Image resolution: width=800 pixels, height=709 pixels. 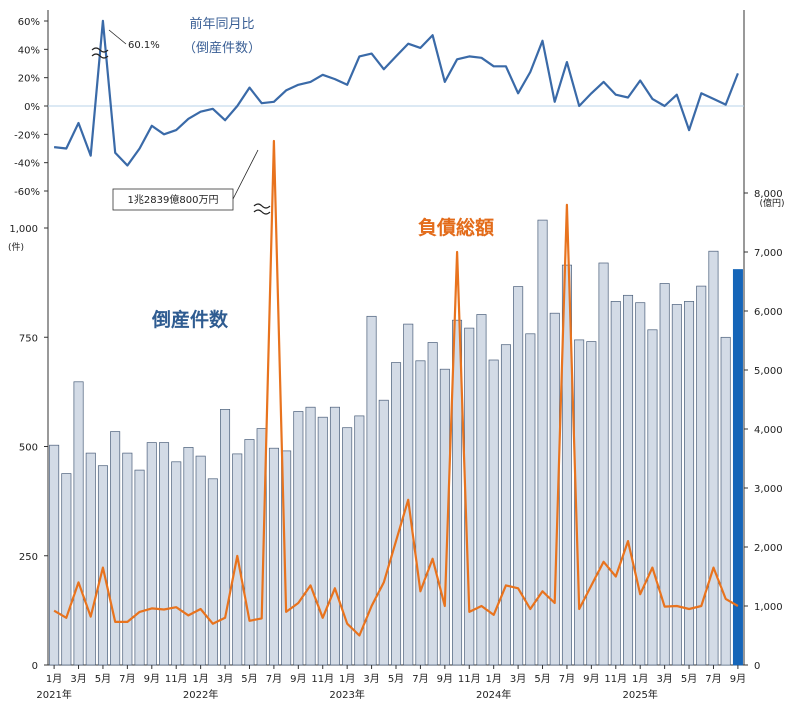 What do you see at coordinates (16, 247) in the screenshot?
I see `left-unit-label: (件)` at bounding box center [16, 247].